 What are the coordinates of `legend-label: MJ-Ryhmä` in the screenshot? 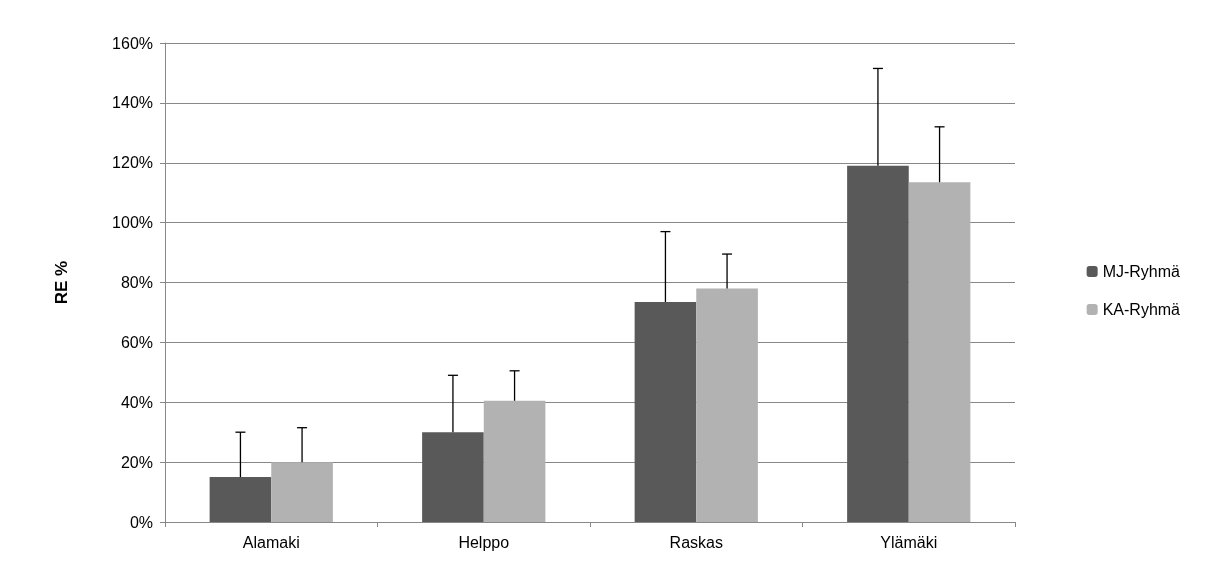 It's located at (1141, 271).